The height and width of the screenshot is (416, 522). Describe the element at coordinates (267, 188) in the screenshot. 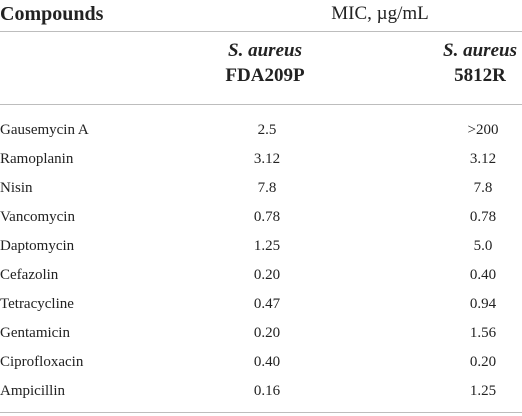

I see `mic-fda209p-value: 7.8` at that location.